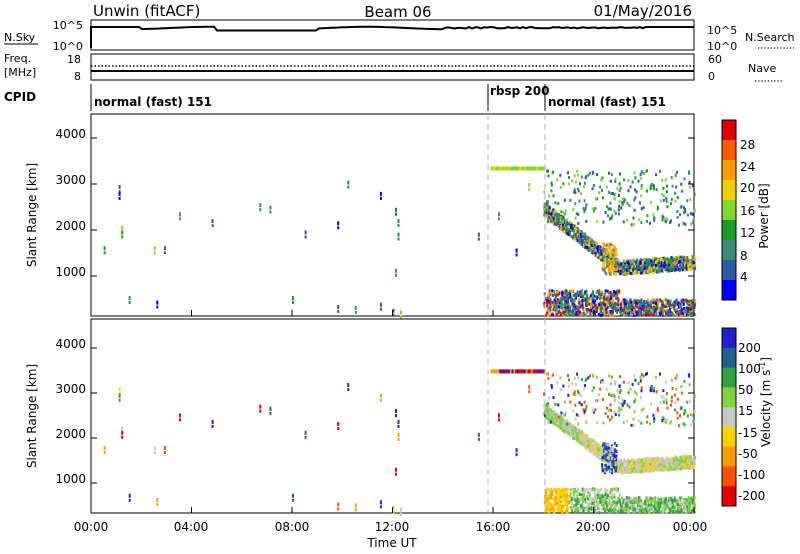  I want to click on power-scatter-point, so click(338, 223).